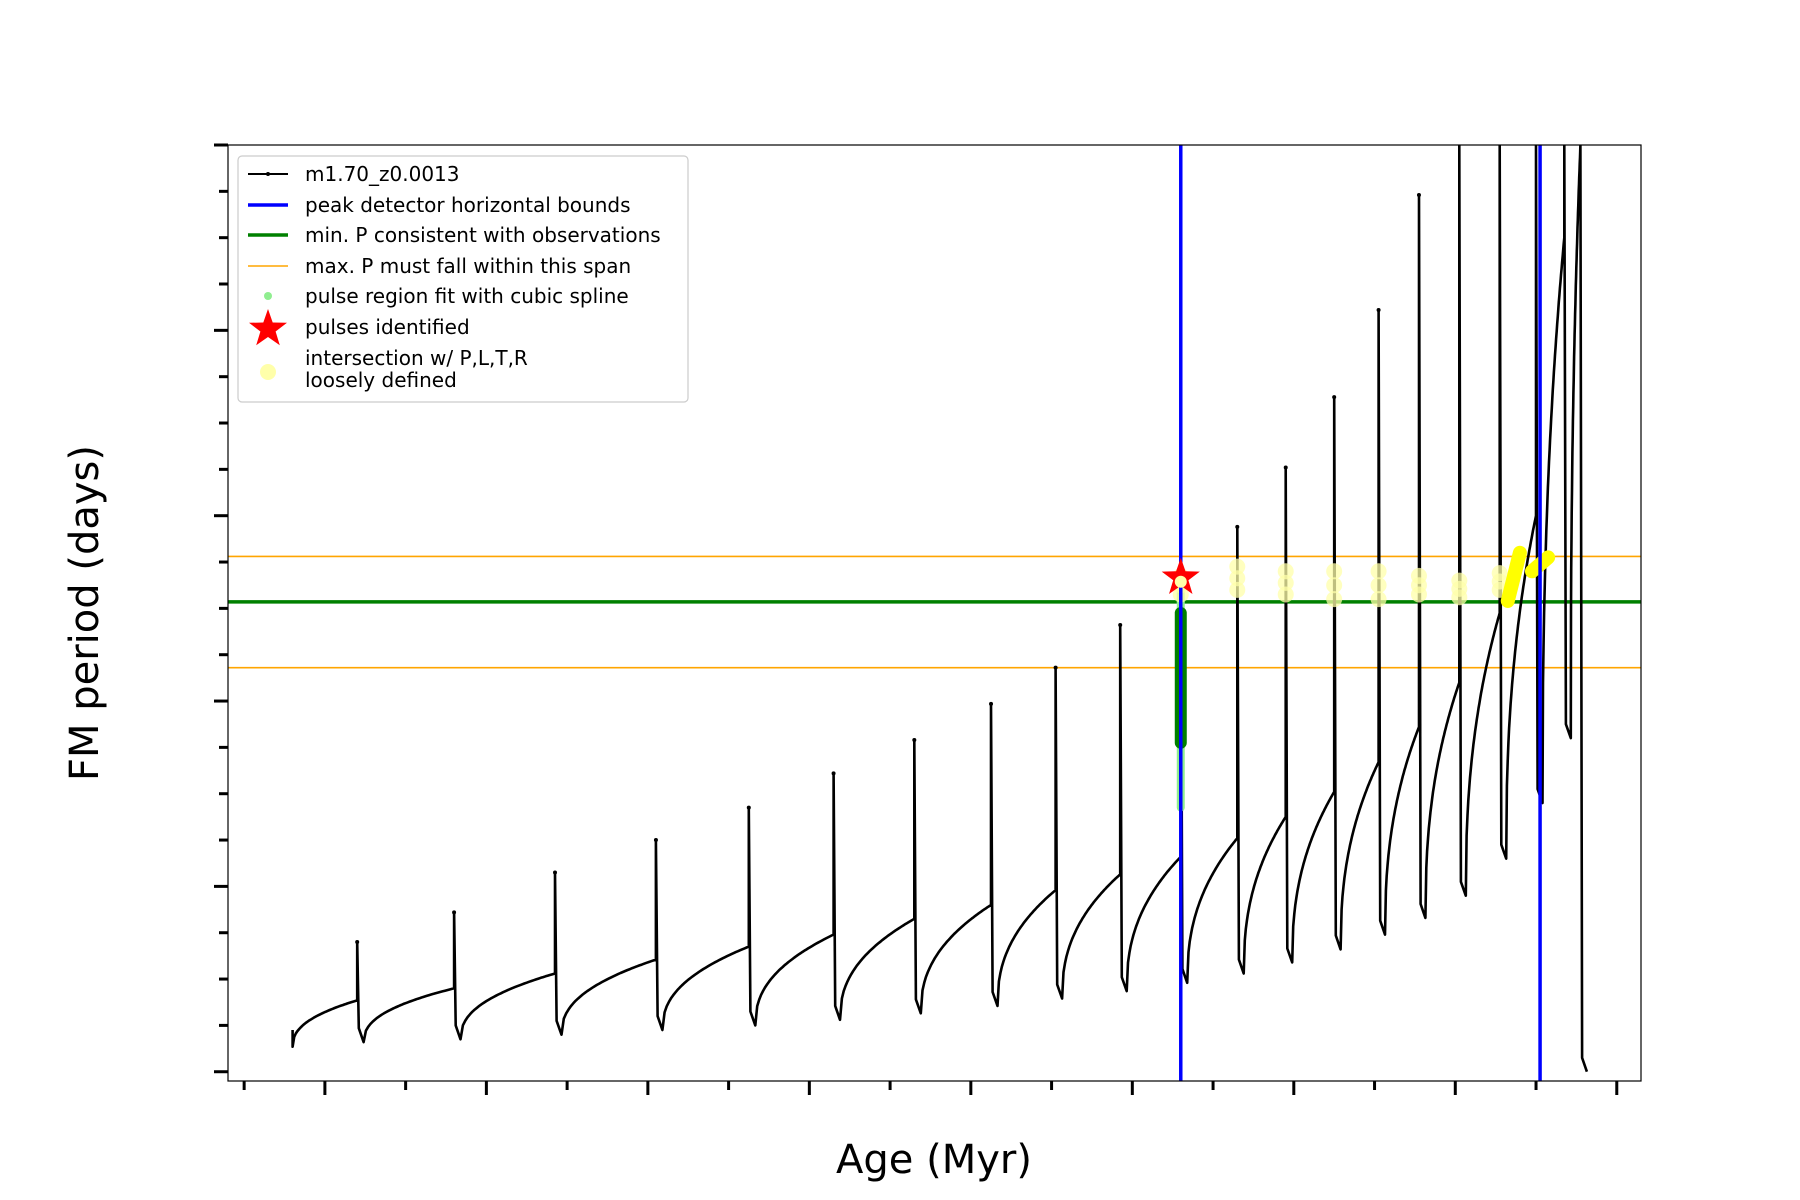  I want to click on legend-label-7: intersection w/ P,L,T,R loosely defined, so click(416, 369).